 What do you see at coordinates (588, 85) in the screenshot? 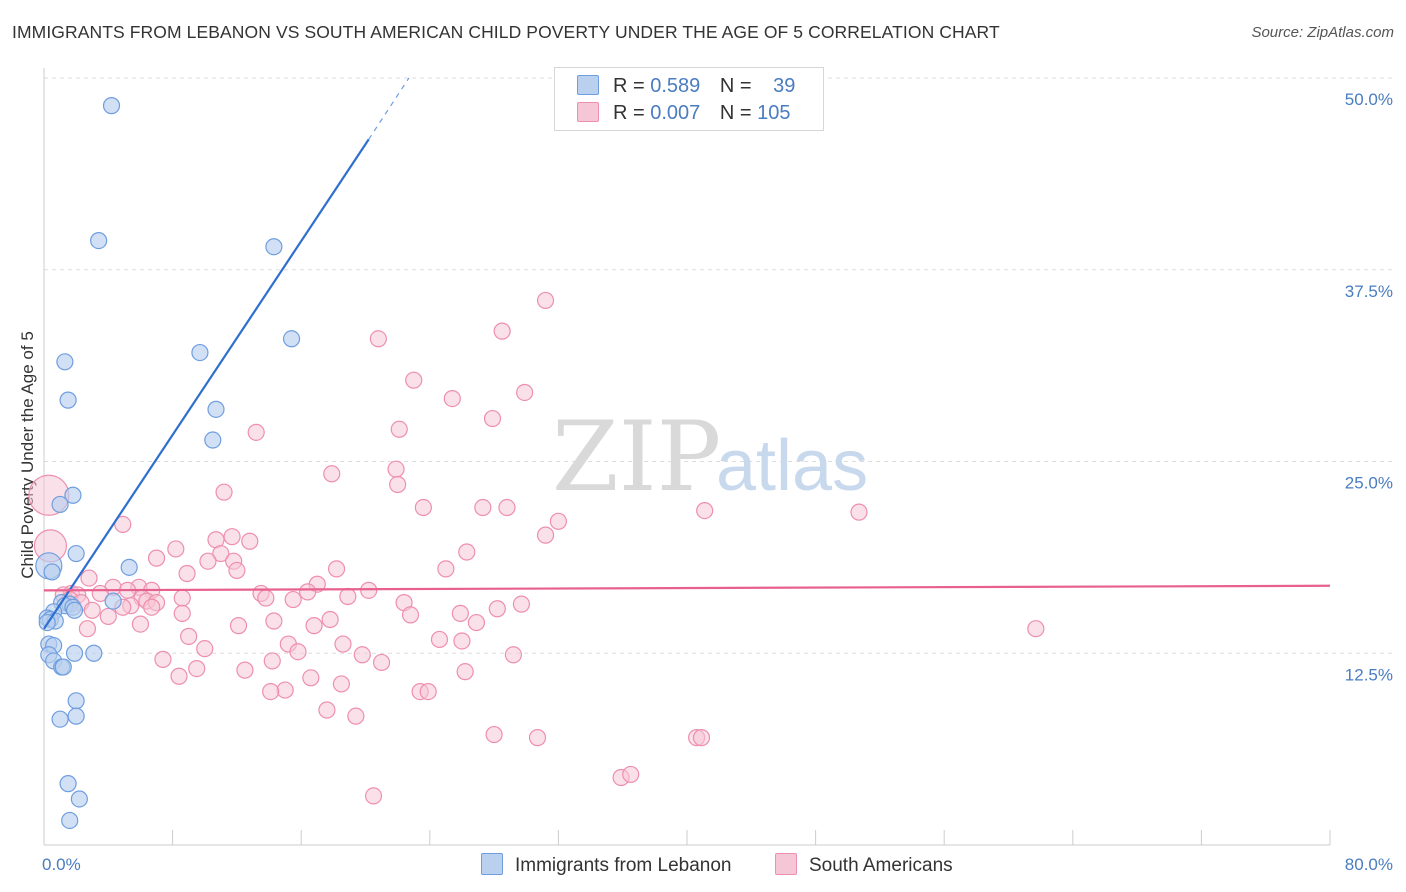
I see `legend-swatch-lebanon` at bounding box center [588, 85].